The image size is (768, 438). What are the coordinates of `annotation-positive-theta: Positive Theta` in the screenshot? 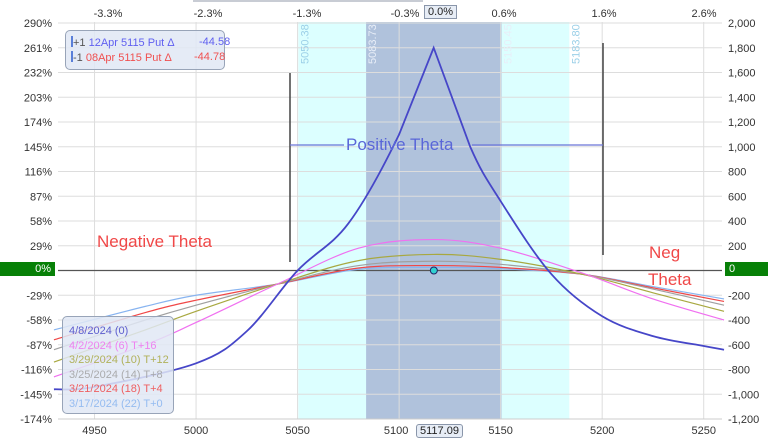 It's located at (400, 144).